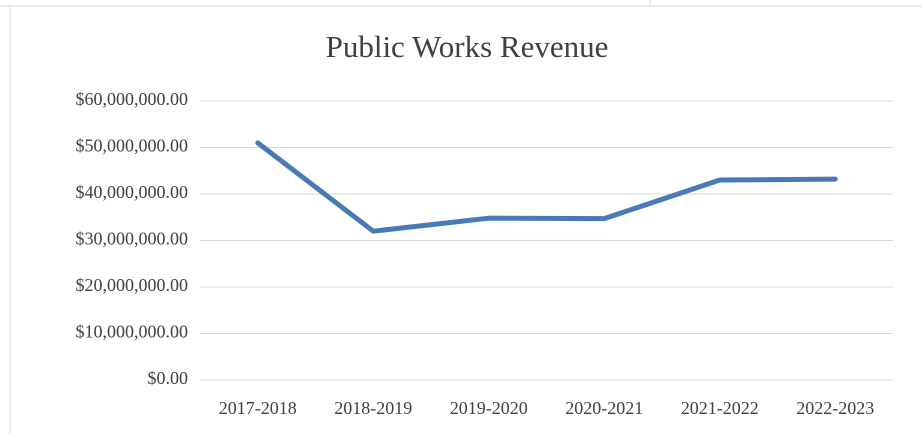  I want to click on y-tick-label: $30,000,000.00, so click(132, 239).